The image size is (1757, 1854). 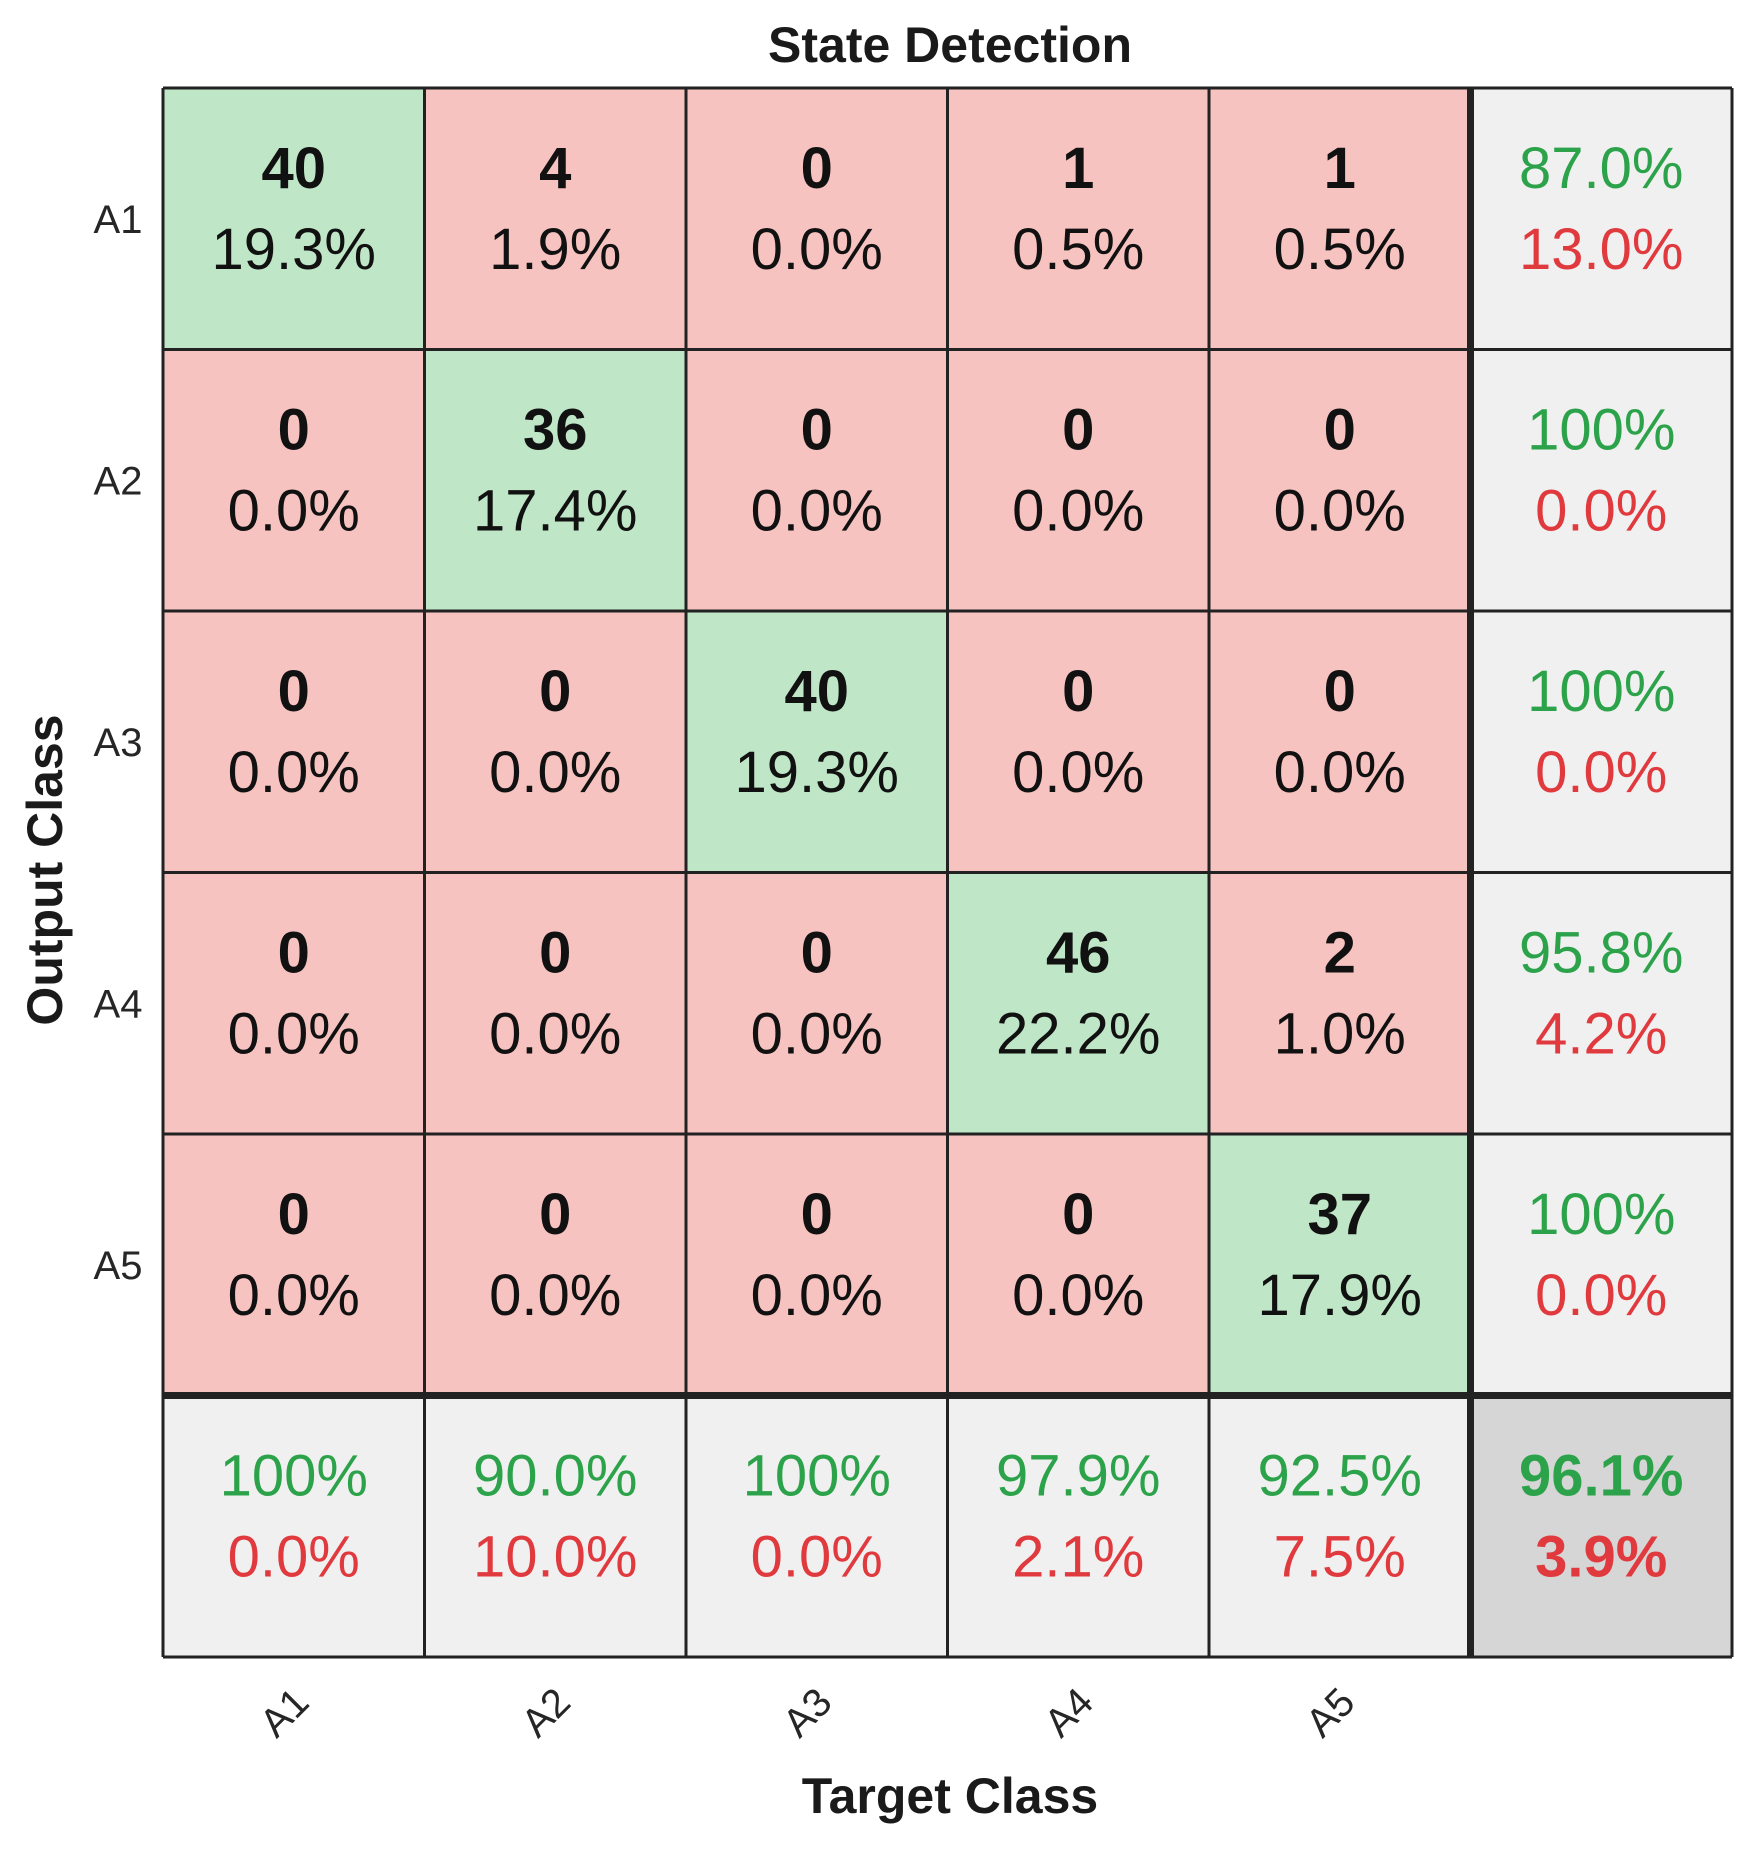 I want to click on matrix-cell: 36 17.4%, so click(x=555, y=480).